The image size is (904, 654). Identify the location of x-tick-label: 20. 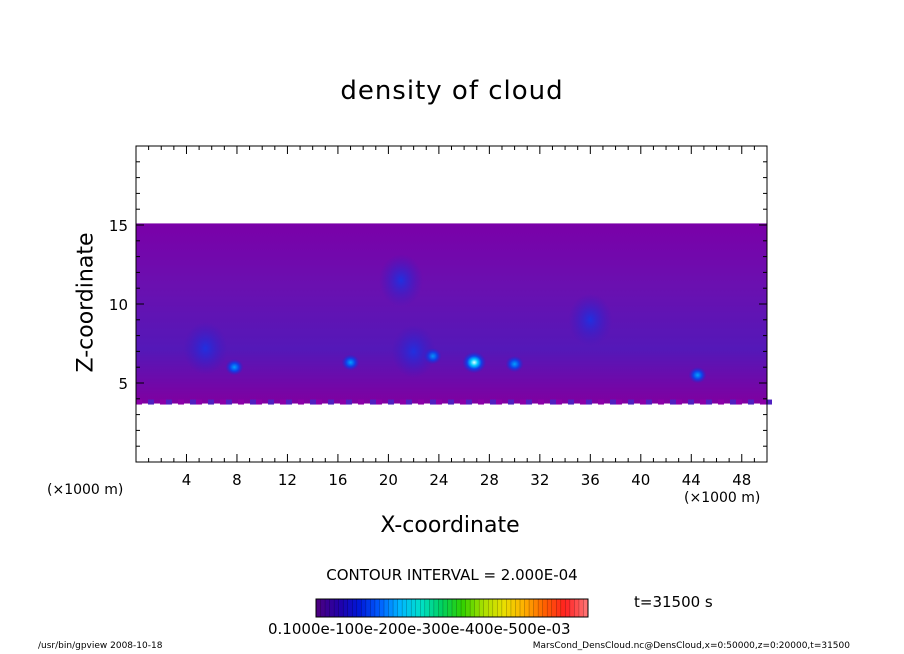
(388, 480).